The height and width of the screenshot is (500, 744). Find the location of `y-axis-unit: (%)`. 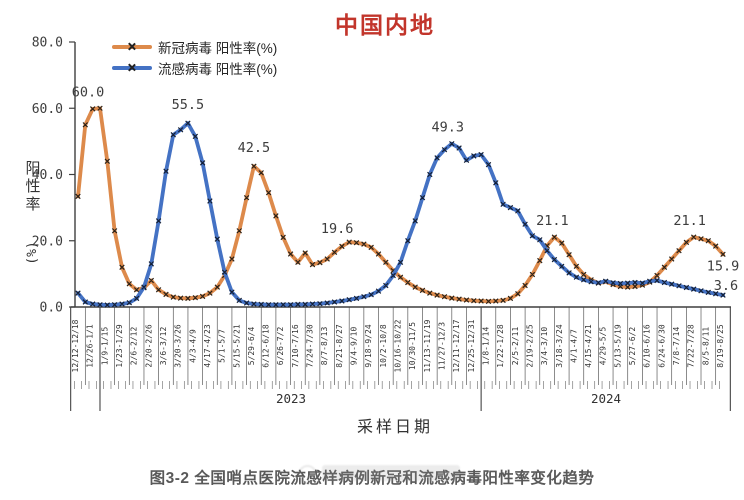

y-axis-unit: (%) is located at coordinates (32, 253).